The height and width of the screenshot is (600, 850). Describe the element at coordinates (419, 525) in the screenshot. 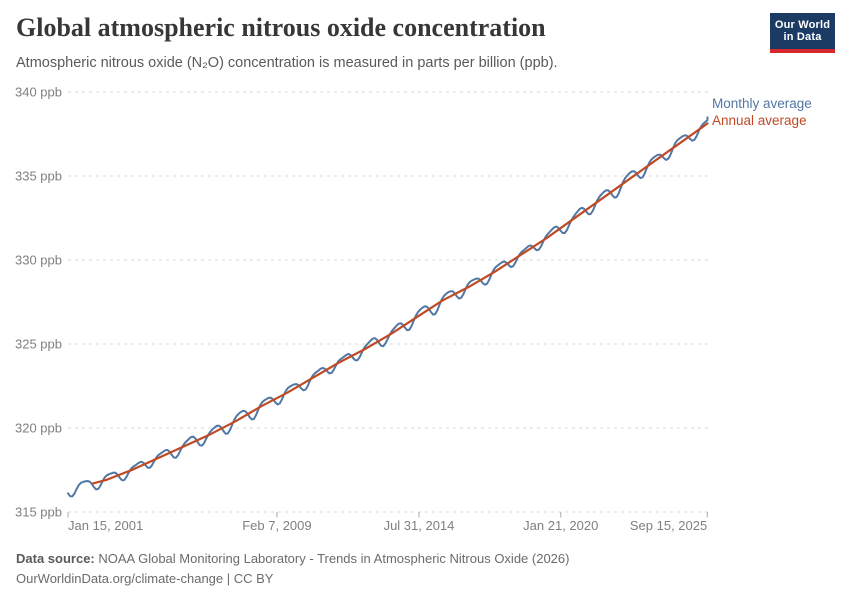

I see `x-axis-tick-label: Jul 31, 2014` at that location.